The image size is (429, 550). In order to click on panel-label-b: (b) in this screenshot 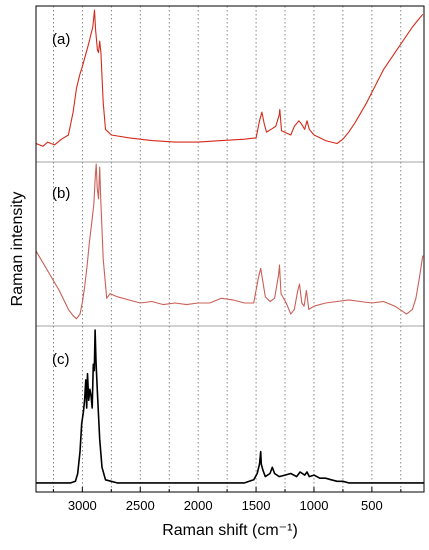, I will do `click(61, 193)`.